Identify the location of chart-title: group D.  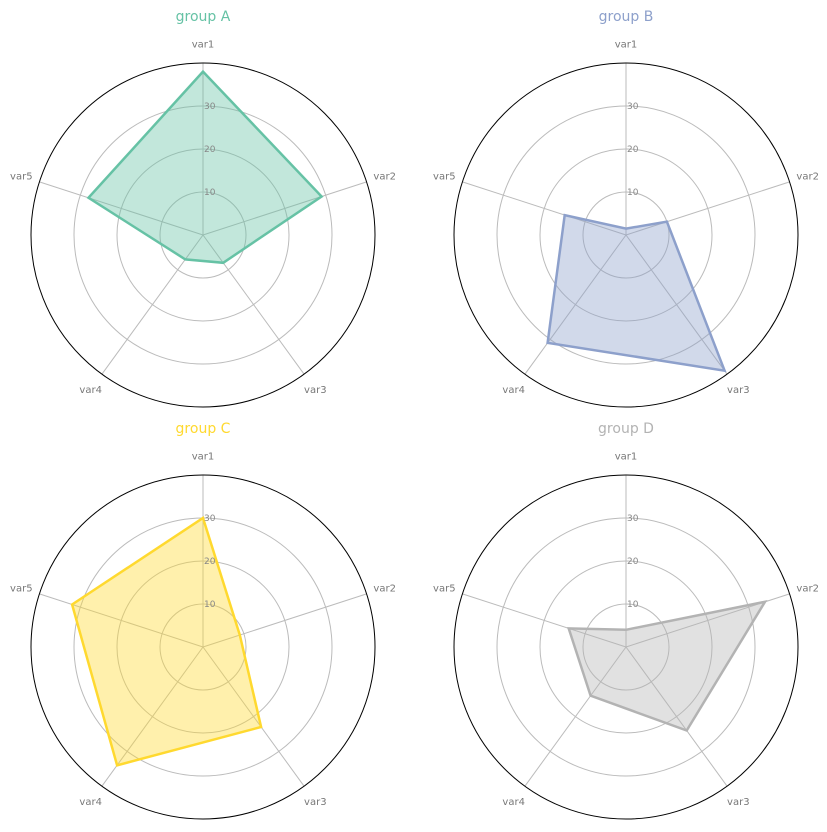
(626, 429).